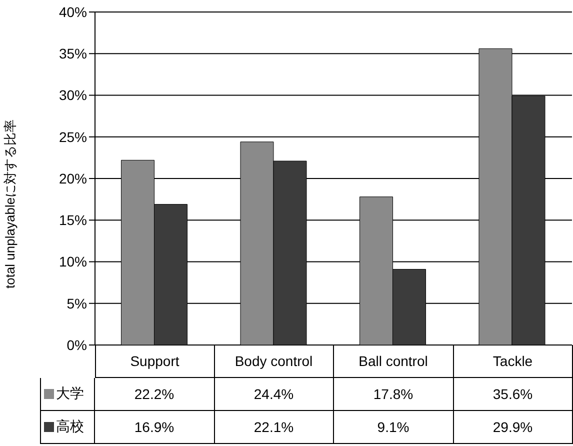  I want to click on y-tick-label: 35%, so click(72, 54).